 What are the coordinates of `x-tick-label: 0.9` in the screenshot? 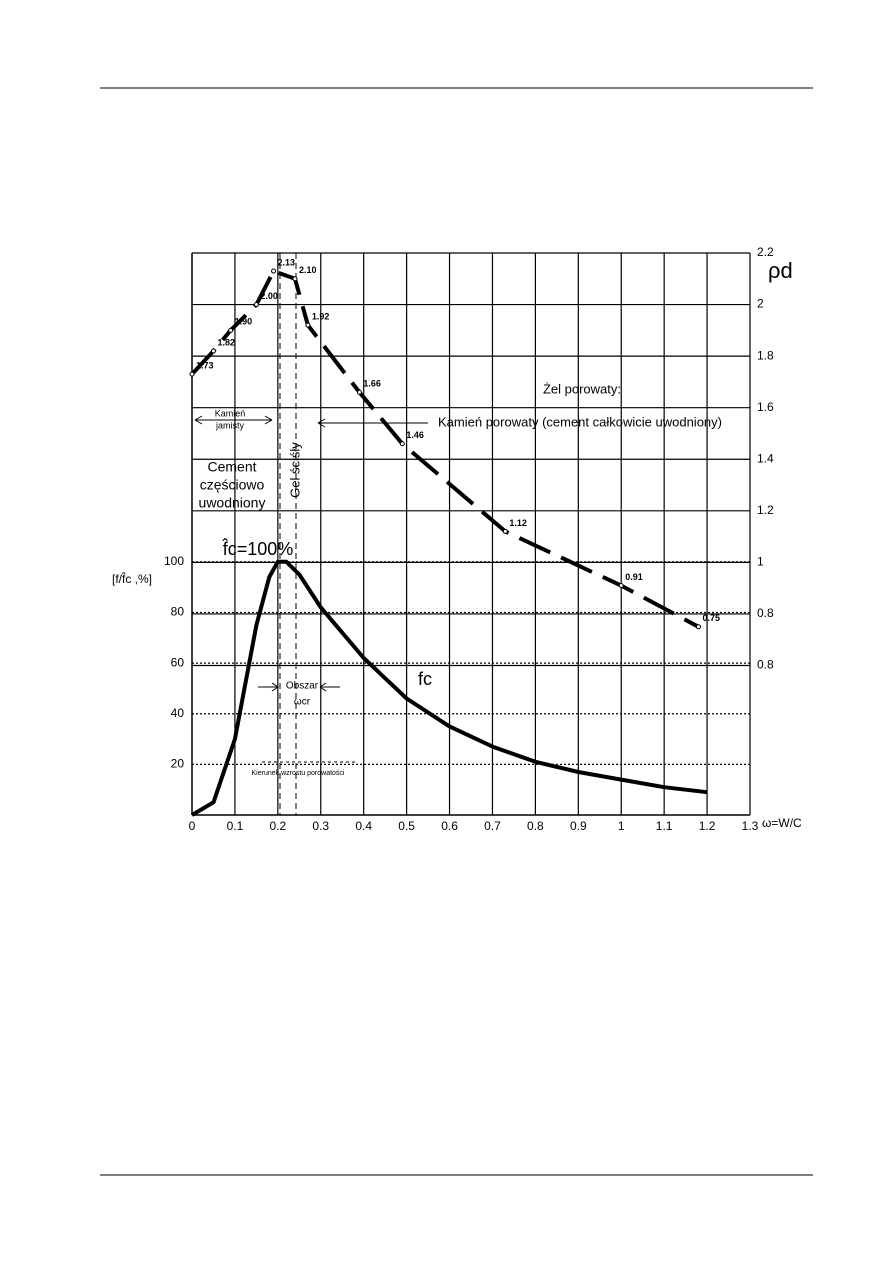 It's located at (578, 826).